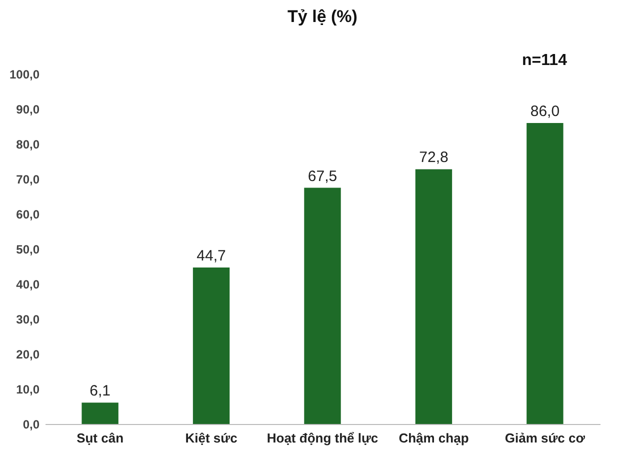 This screenshot has width=624, height=458. Describe the element at coordinates (28, 179) in the screenshot. I see `y-tick-label: 70,0` at that location.